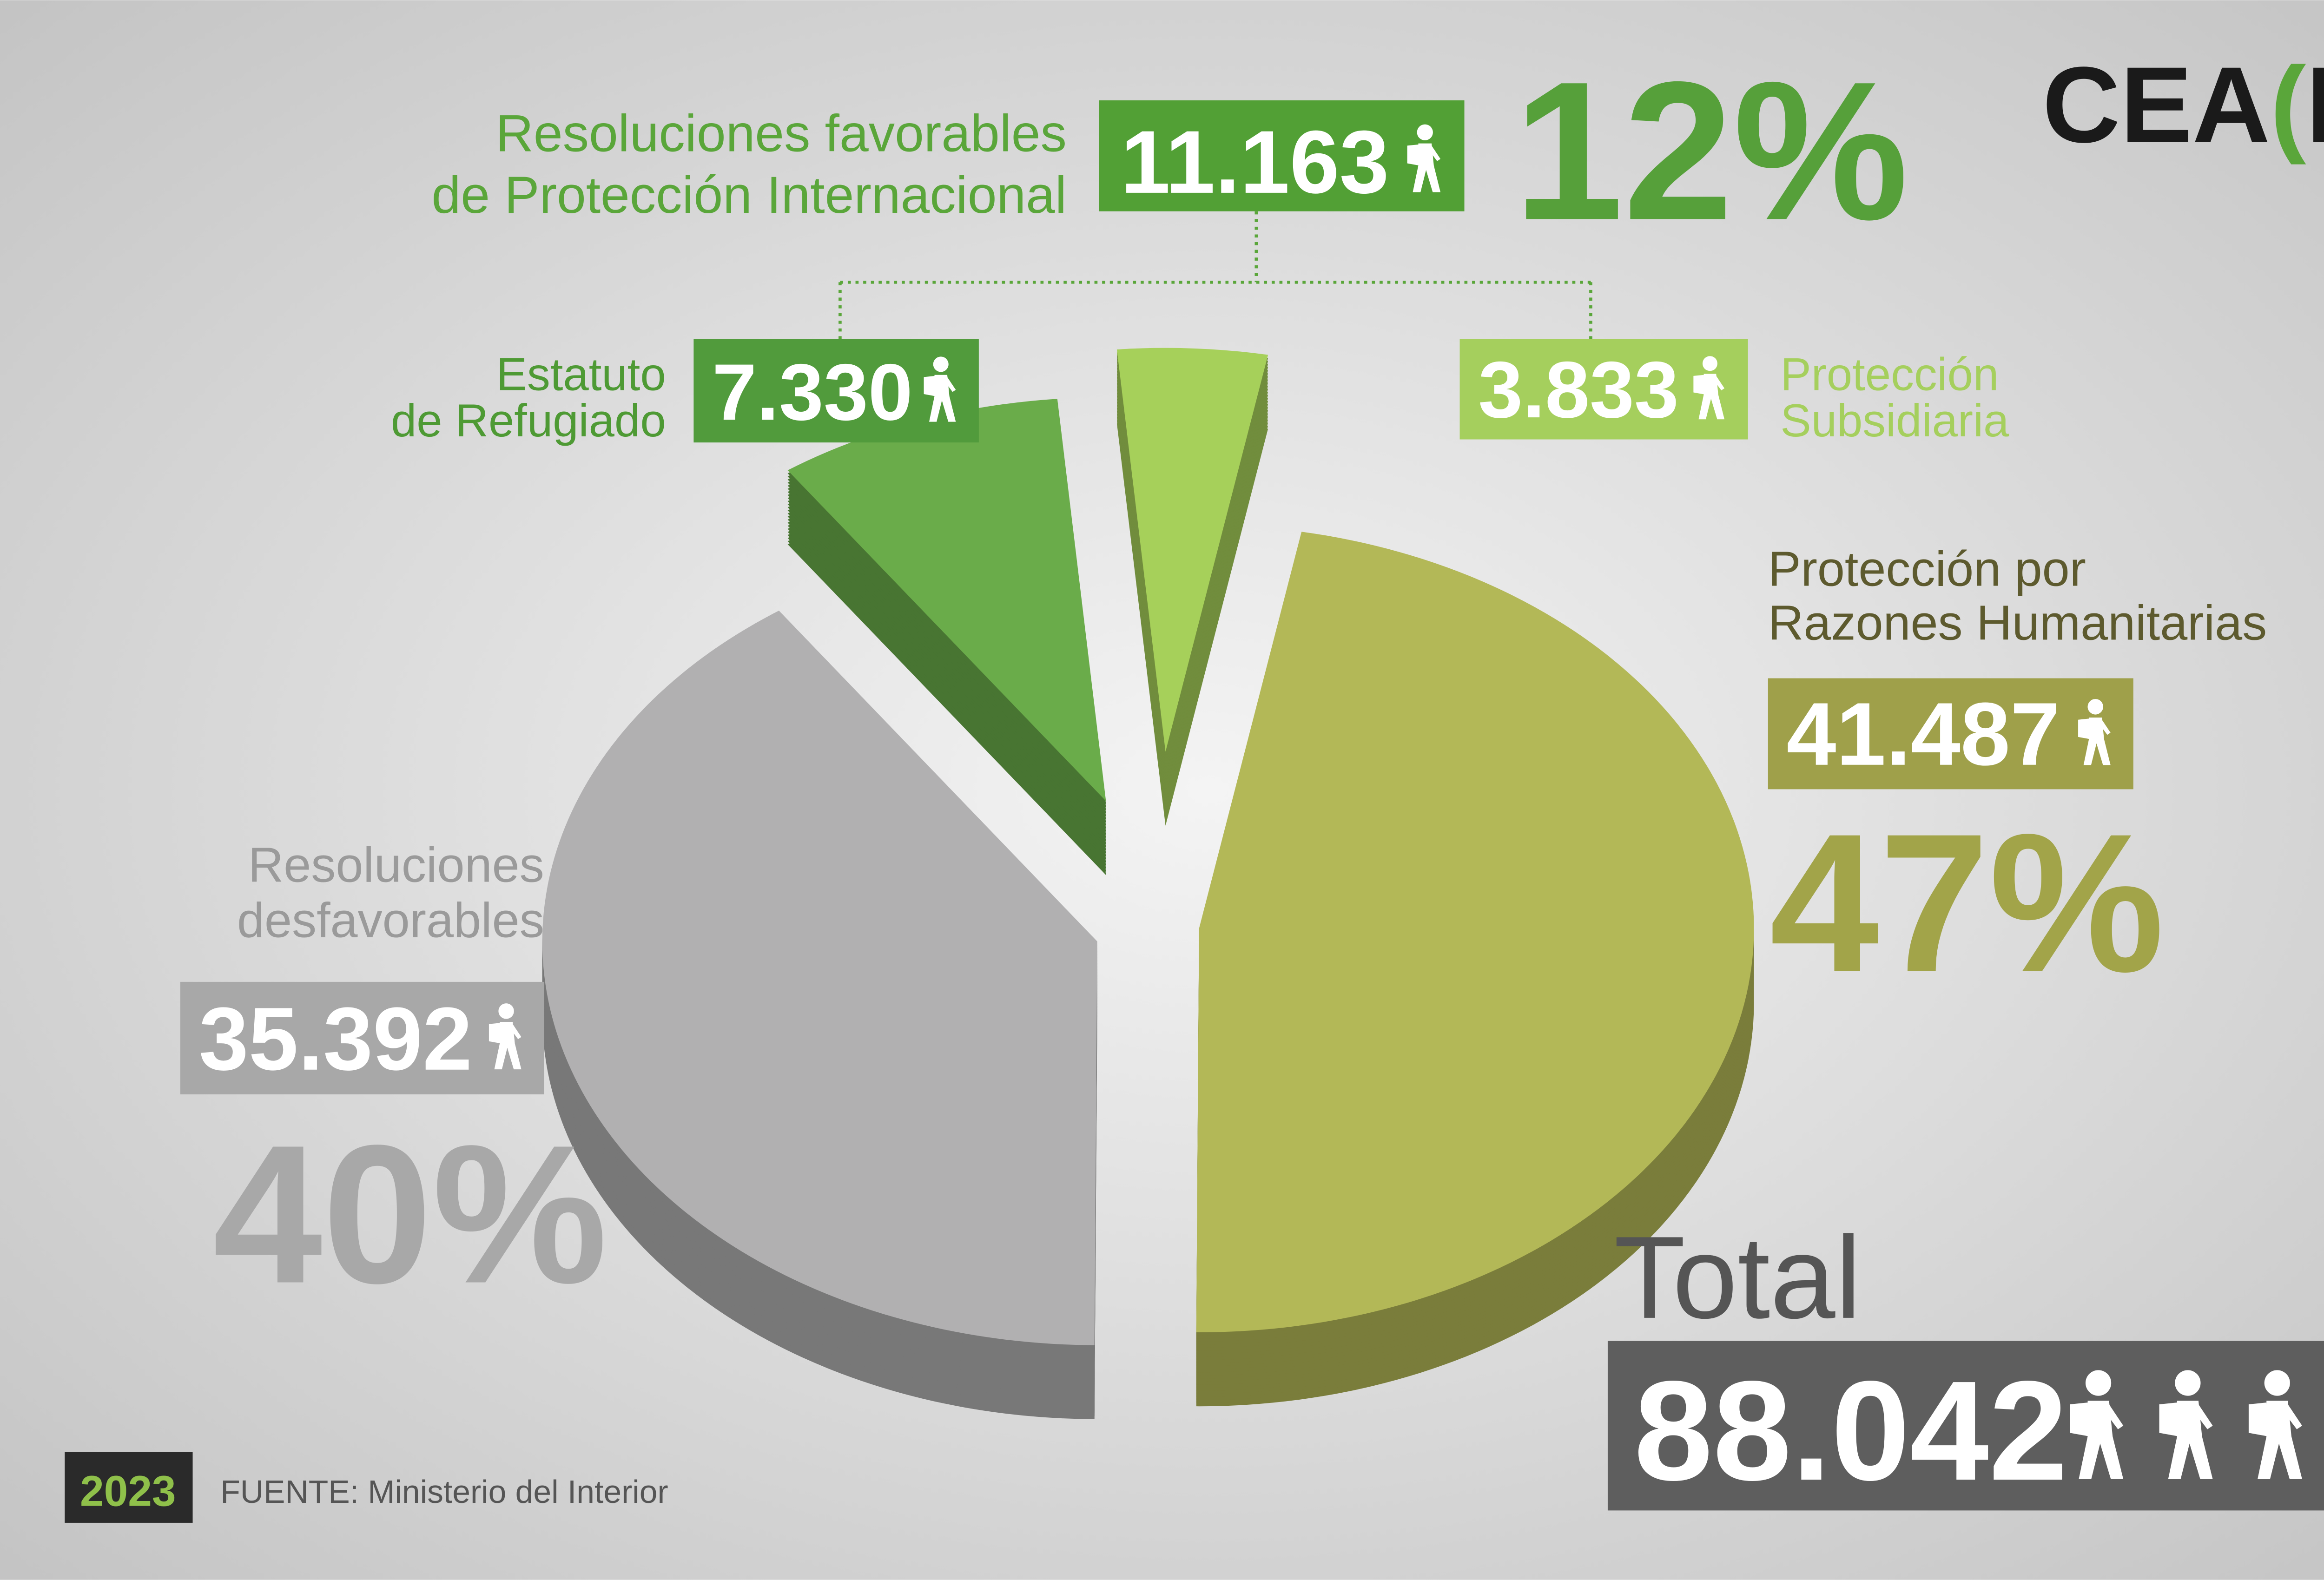  What do you see at coordinates (1737, 1277) in the screenshot?
I see `total-label: Total` at bounding box center [1737, 1277].